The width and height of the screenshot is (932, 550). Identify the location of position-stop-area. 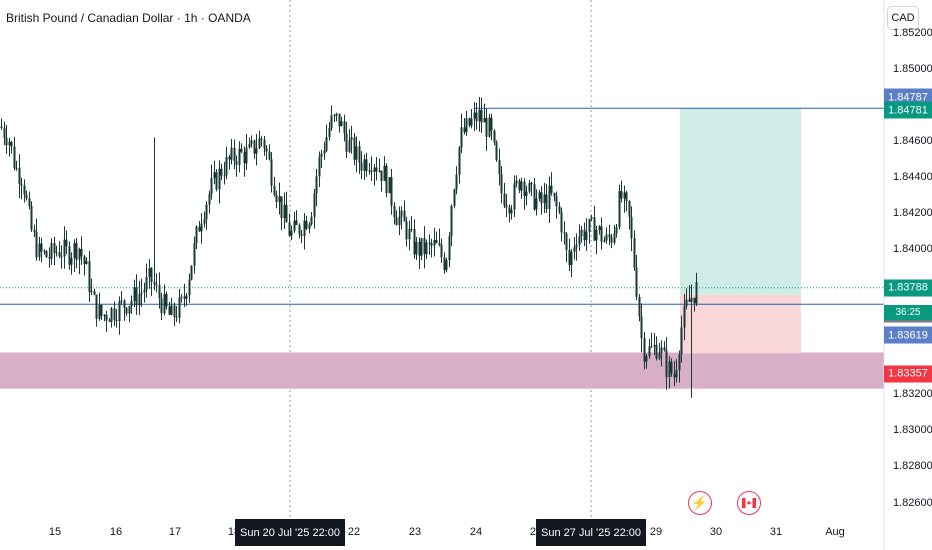
(740, 324).